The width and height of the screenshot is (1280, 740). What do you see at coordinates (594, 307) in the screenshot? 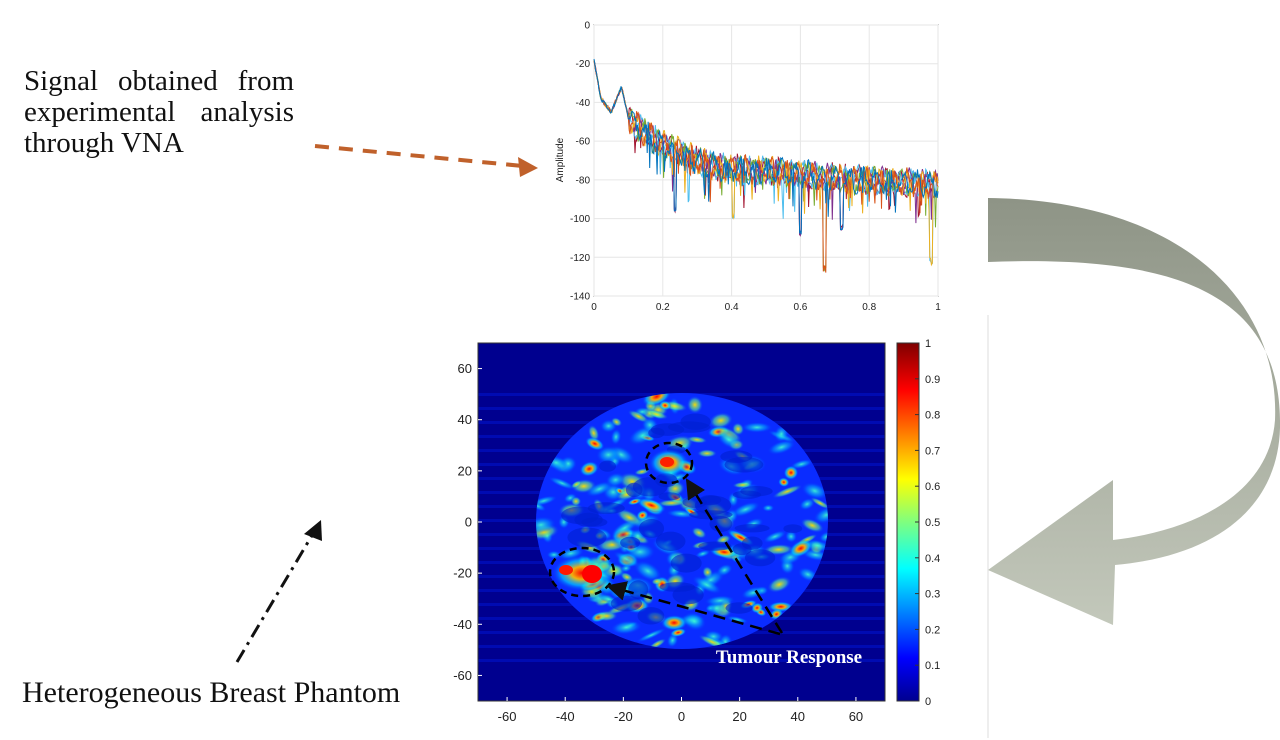
I see `signal-chart-xtick: 0` at bounding box center [594, 307].